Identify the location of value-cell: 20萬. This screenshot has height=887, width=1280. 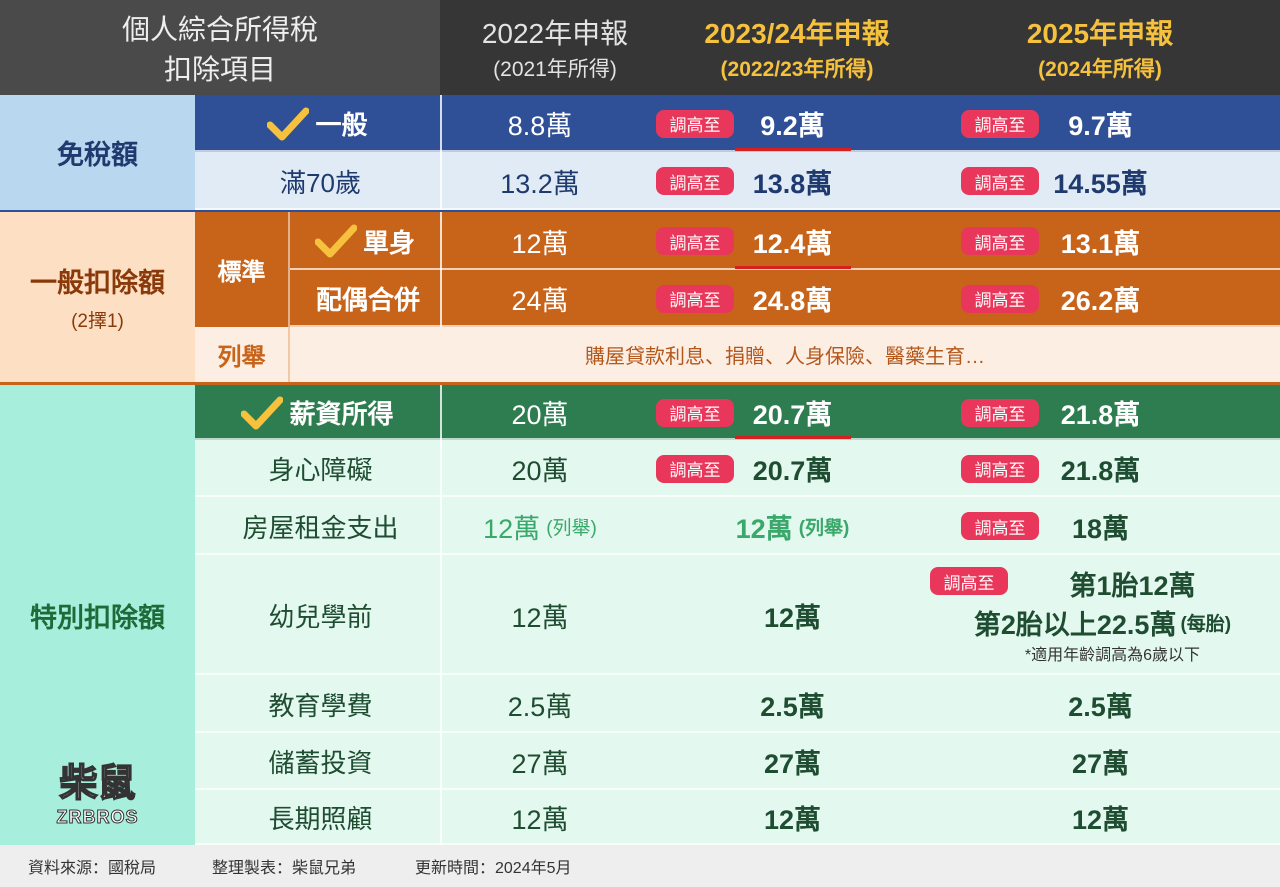
(540, 468).